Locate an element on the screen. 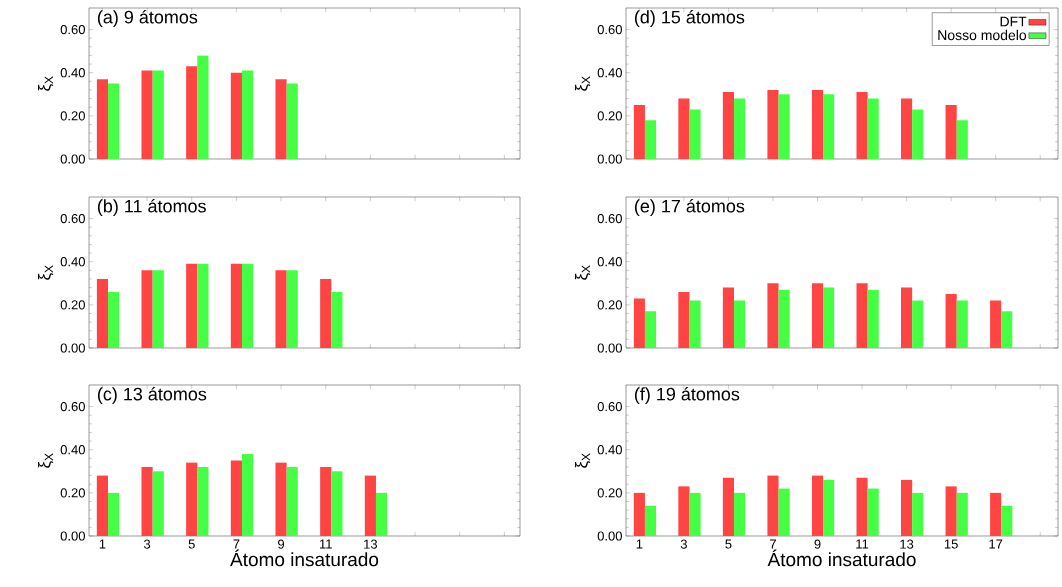 The width and height of the screenshot is (1062, 587). x-tick-label: 11 is located at coordinates (862, 544).